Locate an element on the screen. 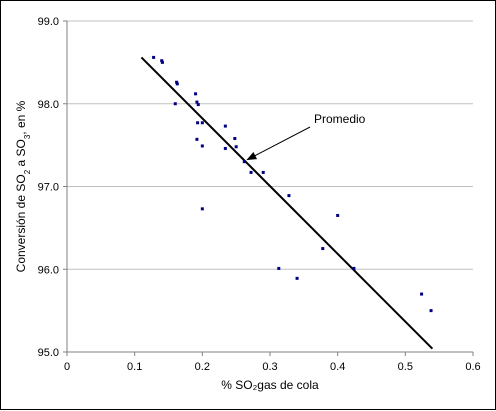 This screenshot has height=411, width=496. y-tick-label: 97.0 is located at coordinates (48, 188).